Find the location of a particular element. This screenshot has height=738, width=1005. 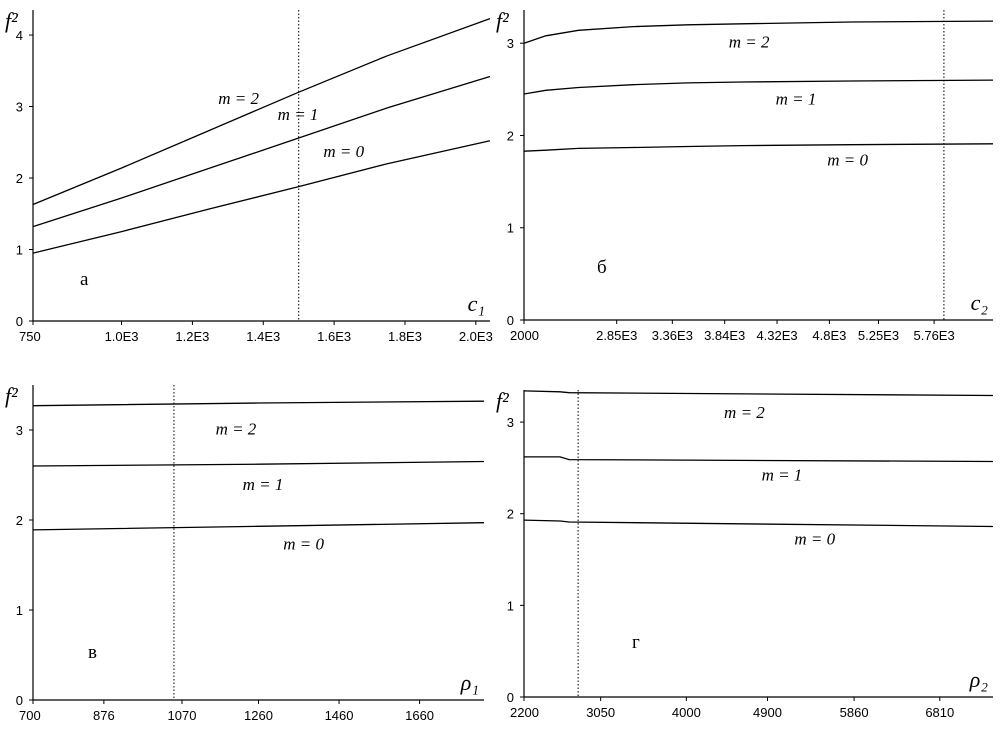

x-tick-label: 3.84E3 is located at coordinates (724, 335).